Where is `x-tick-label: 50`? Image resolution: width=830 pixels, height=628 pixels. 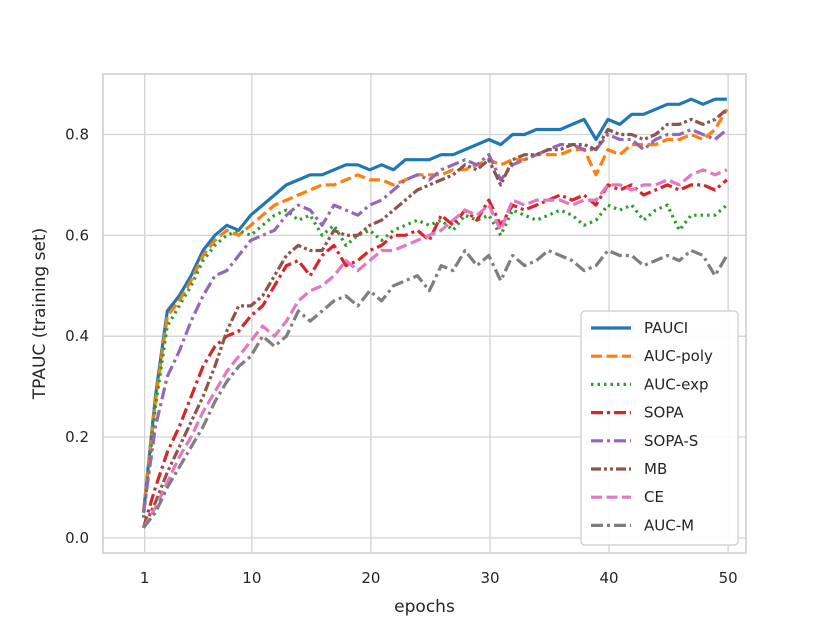 x-tick-label: 50 is located at coordinates (728, 578).